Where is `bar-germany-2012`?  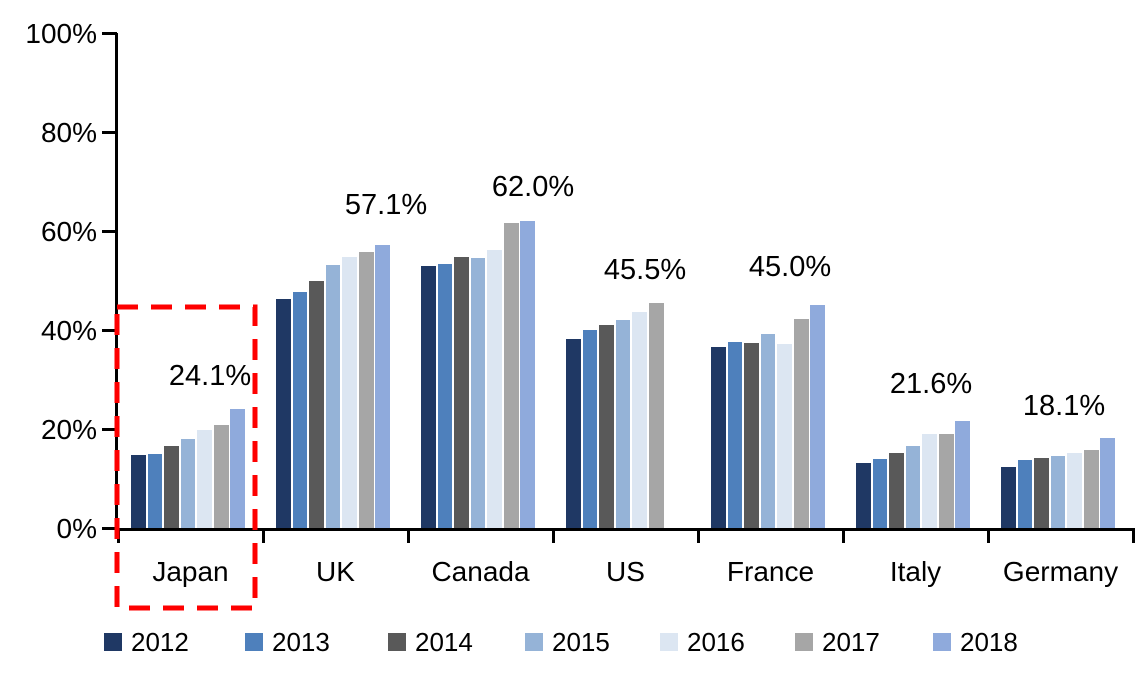 bar-germany-2012 is located at coordinates (1008, 497).